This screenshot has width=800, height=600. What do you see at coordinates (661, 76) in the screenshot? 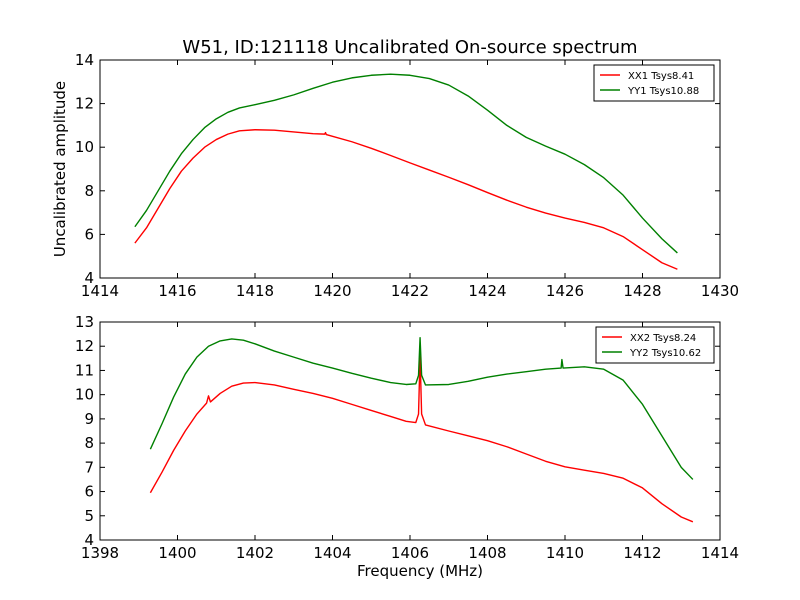
I see `legend-label: XX1 Tsys8.41` at bounding box center [661, 76].